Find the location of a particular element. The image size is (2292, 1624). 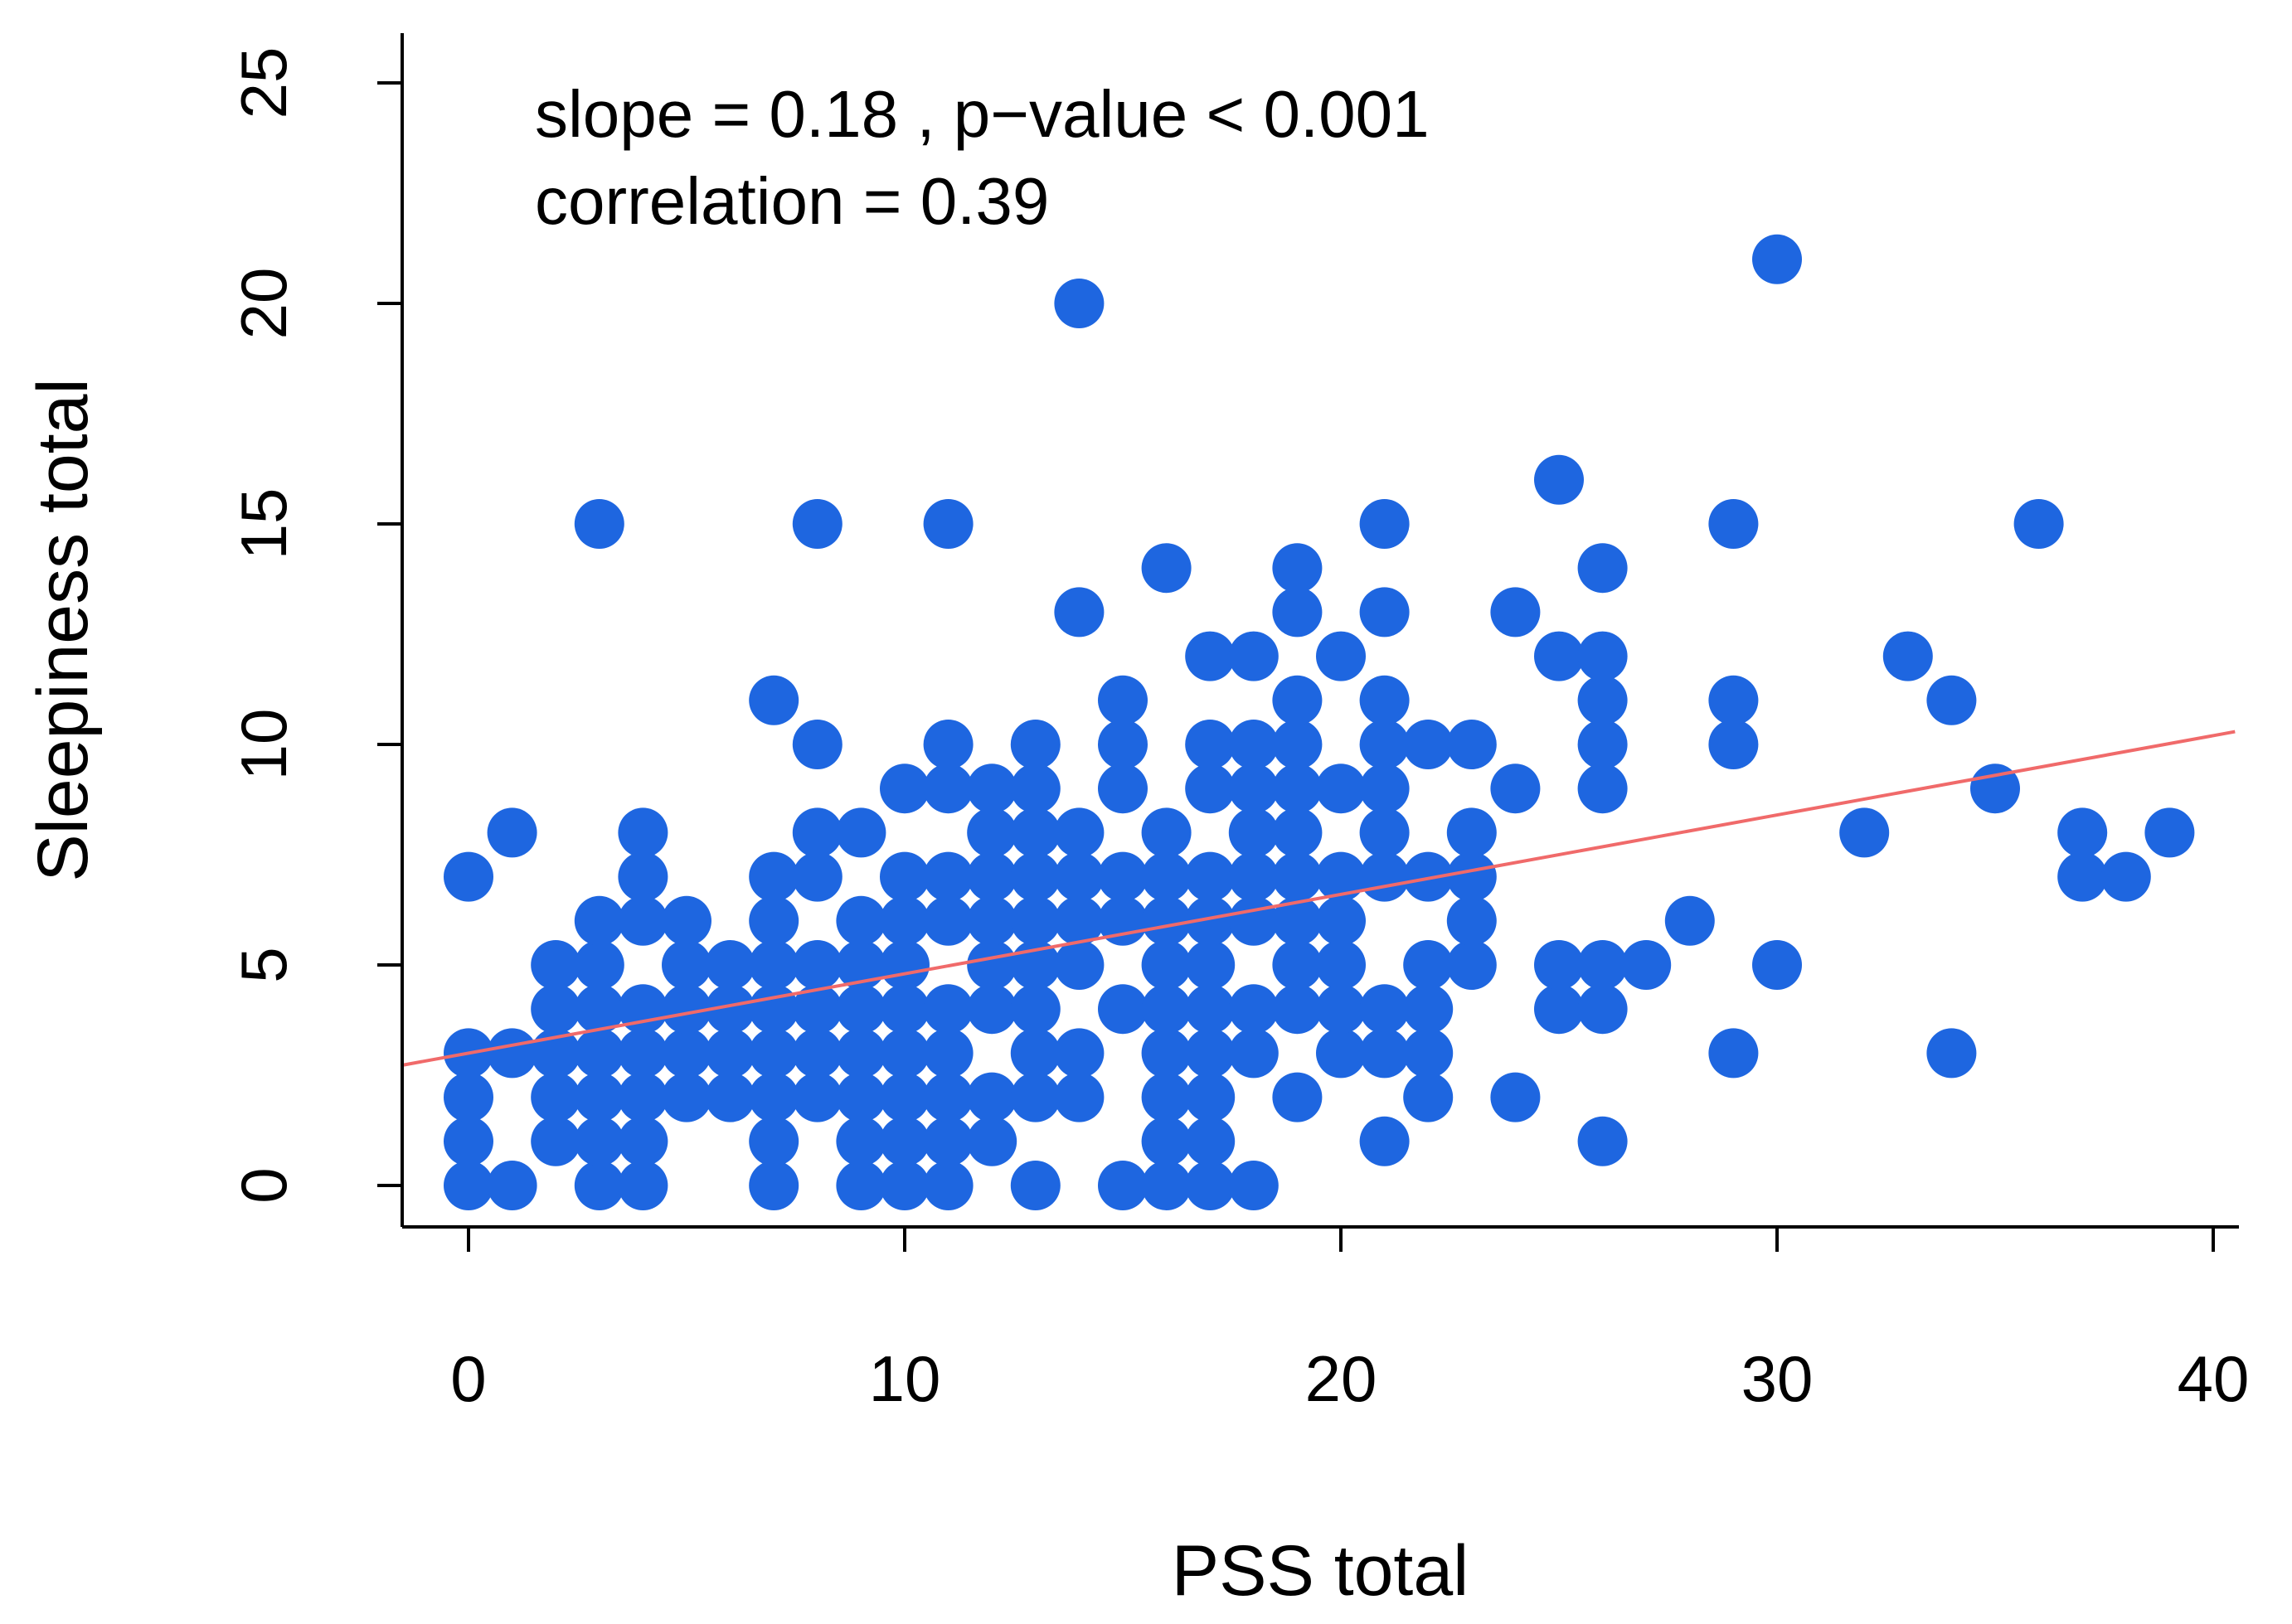

correlation-annotation: correlation = 0.39 is located at coordinates (792, 201).